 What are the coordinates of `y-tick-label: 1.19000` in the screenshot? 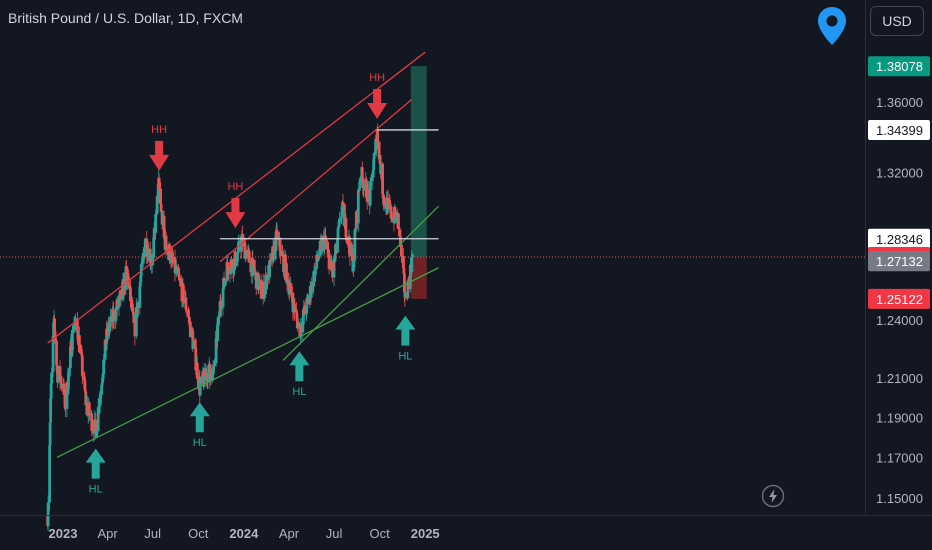 It's located at (899, 417).